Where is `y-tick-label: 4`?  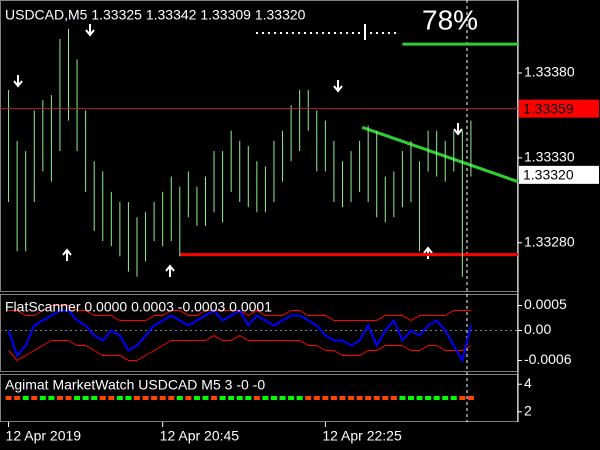 y-tick-label: 4 is located at coordinates (528, 383).